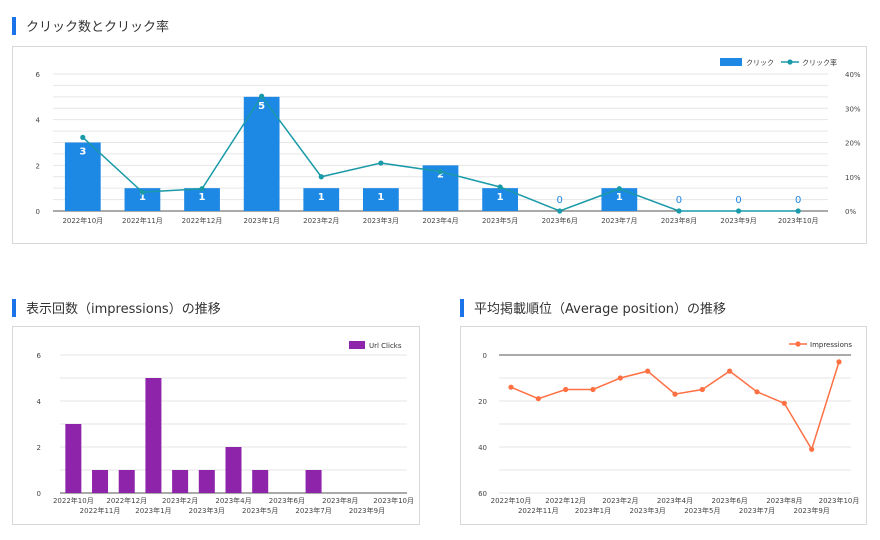 This screenshot has height=540, width=880. What do you see at coordinates (38, 75) in the screenshot?
I see `y-left-tick-label: 6` at bounding box center [38, 75].